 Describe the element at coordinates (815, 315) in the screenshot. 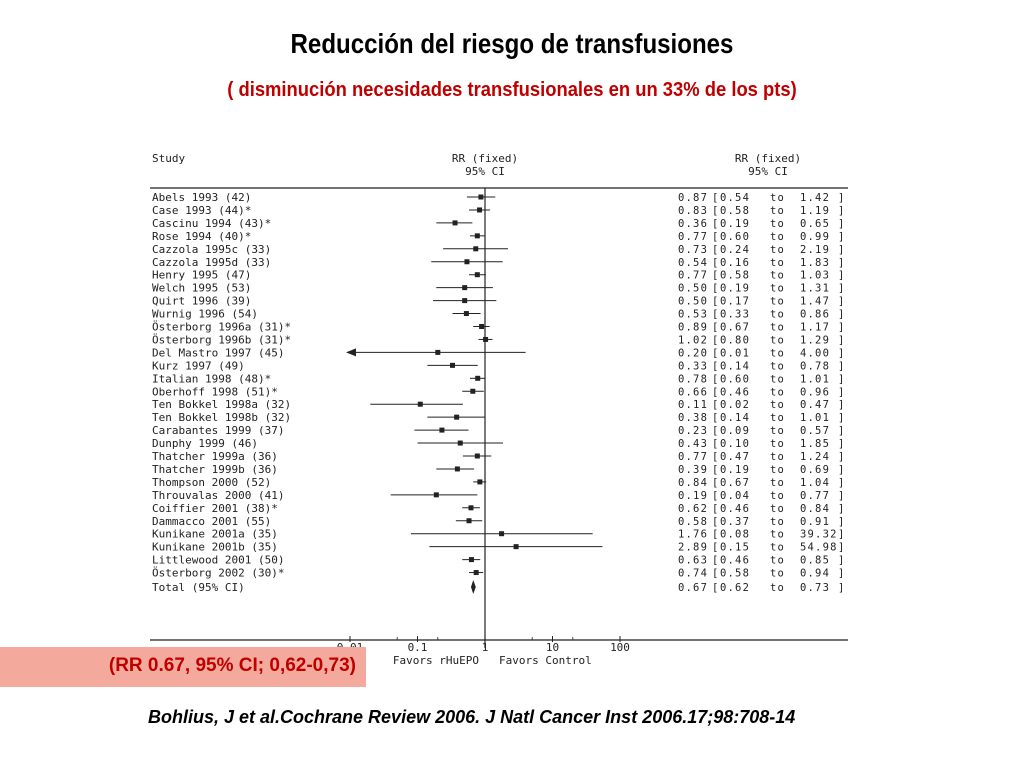

I see `study-ci-high: 0.86` at that location.